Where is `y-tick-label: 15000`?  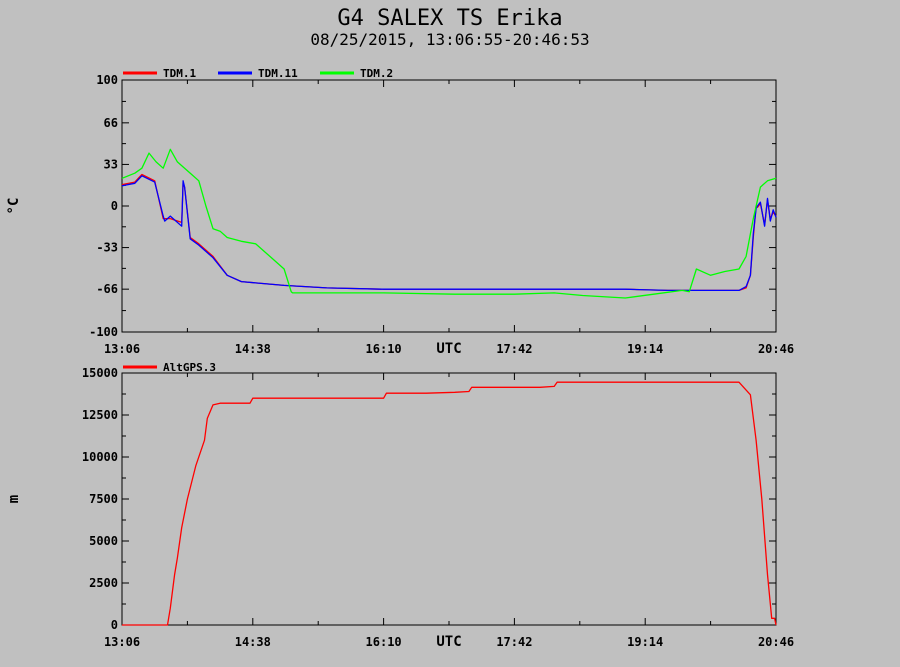
y-tick-label: 15000 is located at coordinates (100, 373).